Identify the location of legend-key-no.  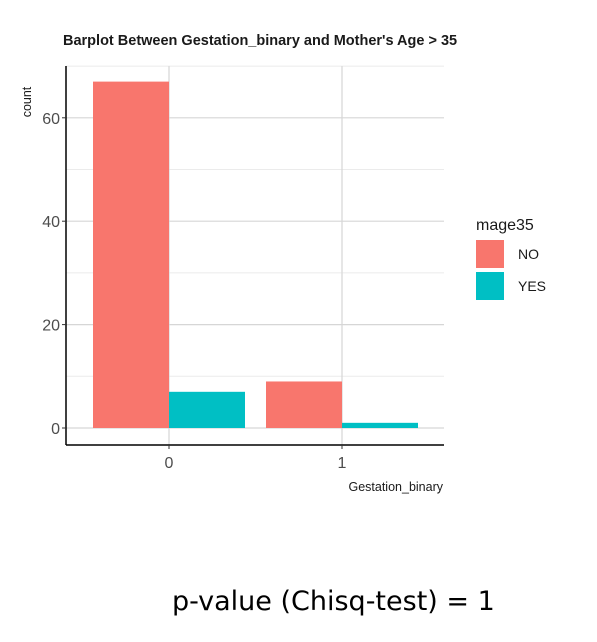
(490, 254).